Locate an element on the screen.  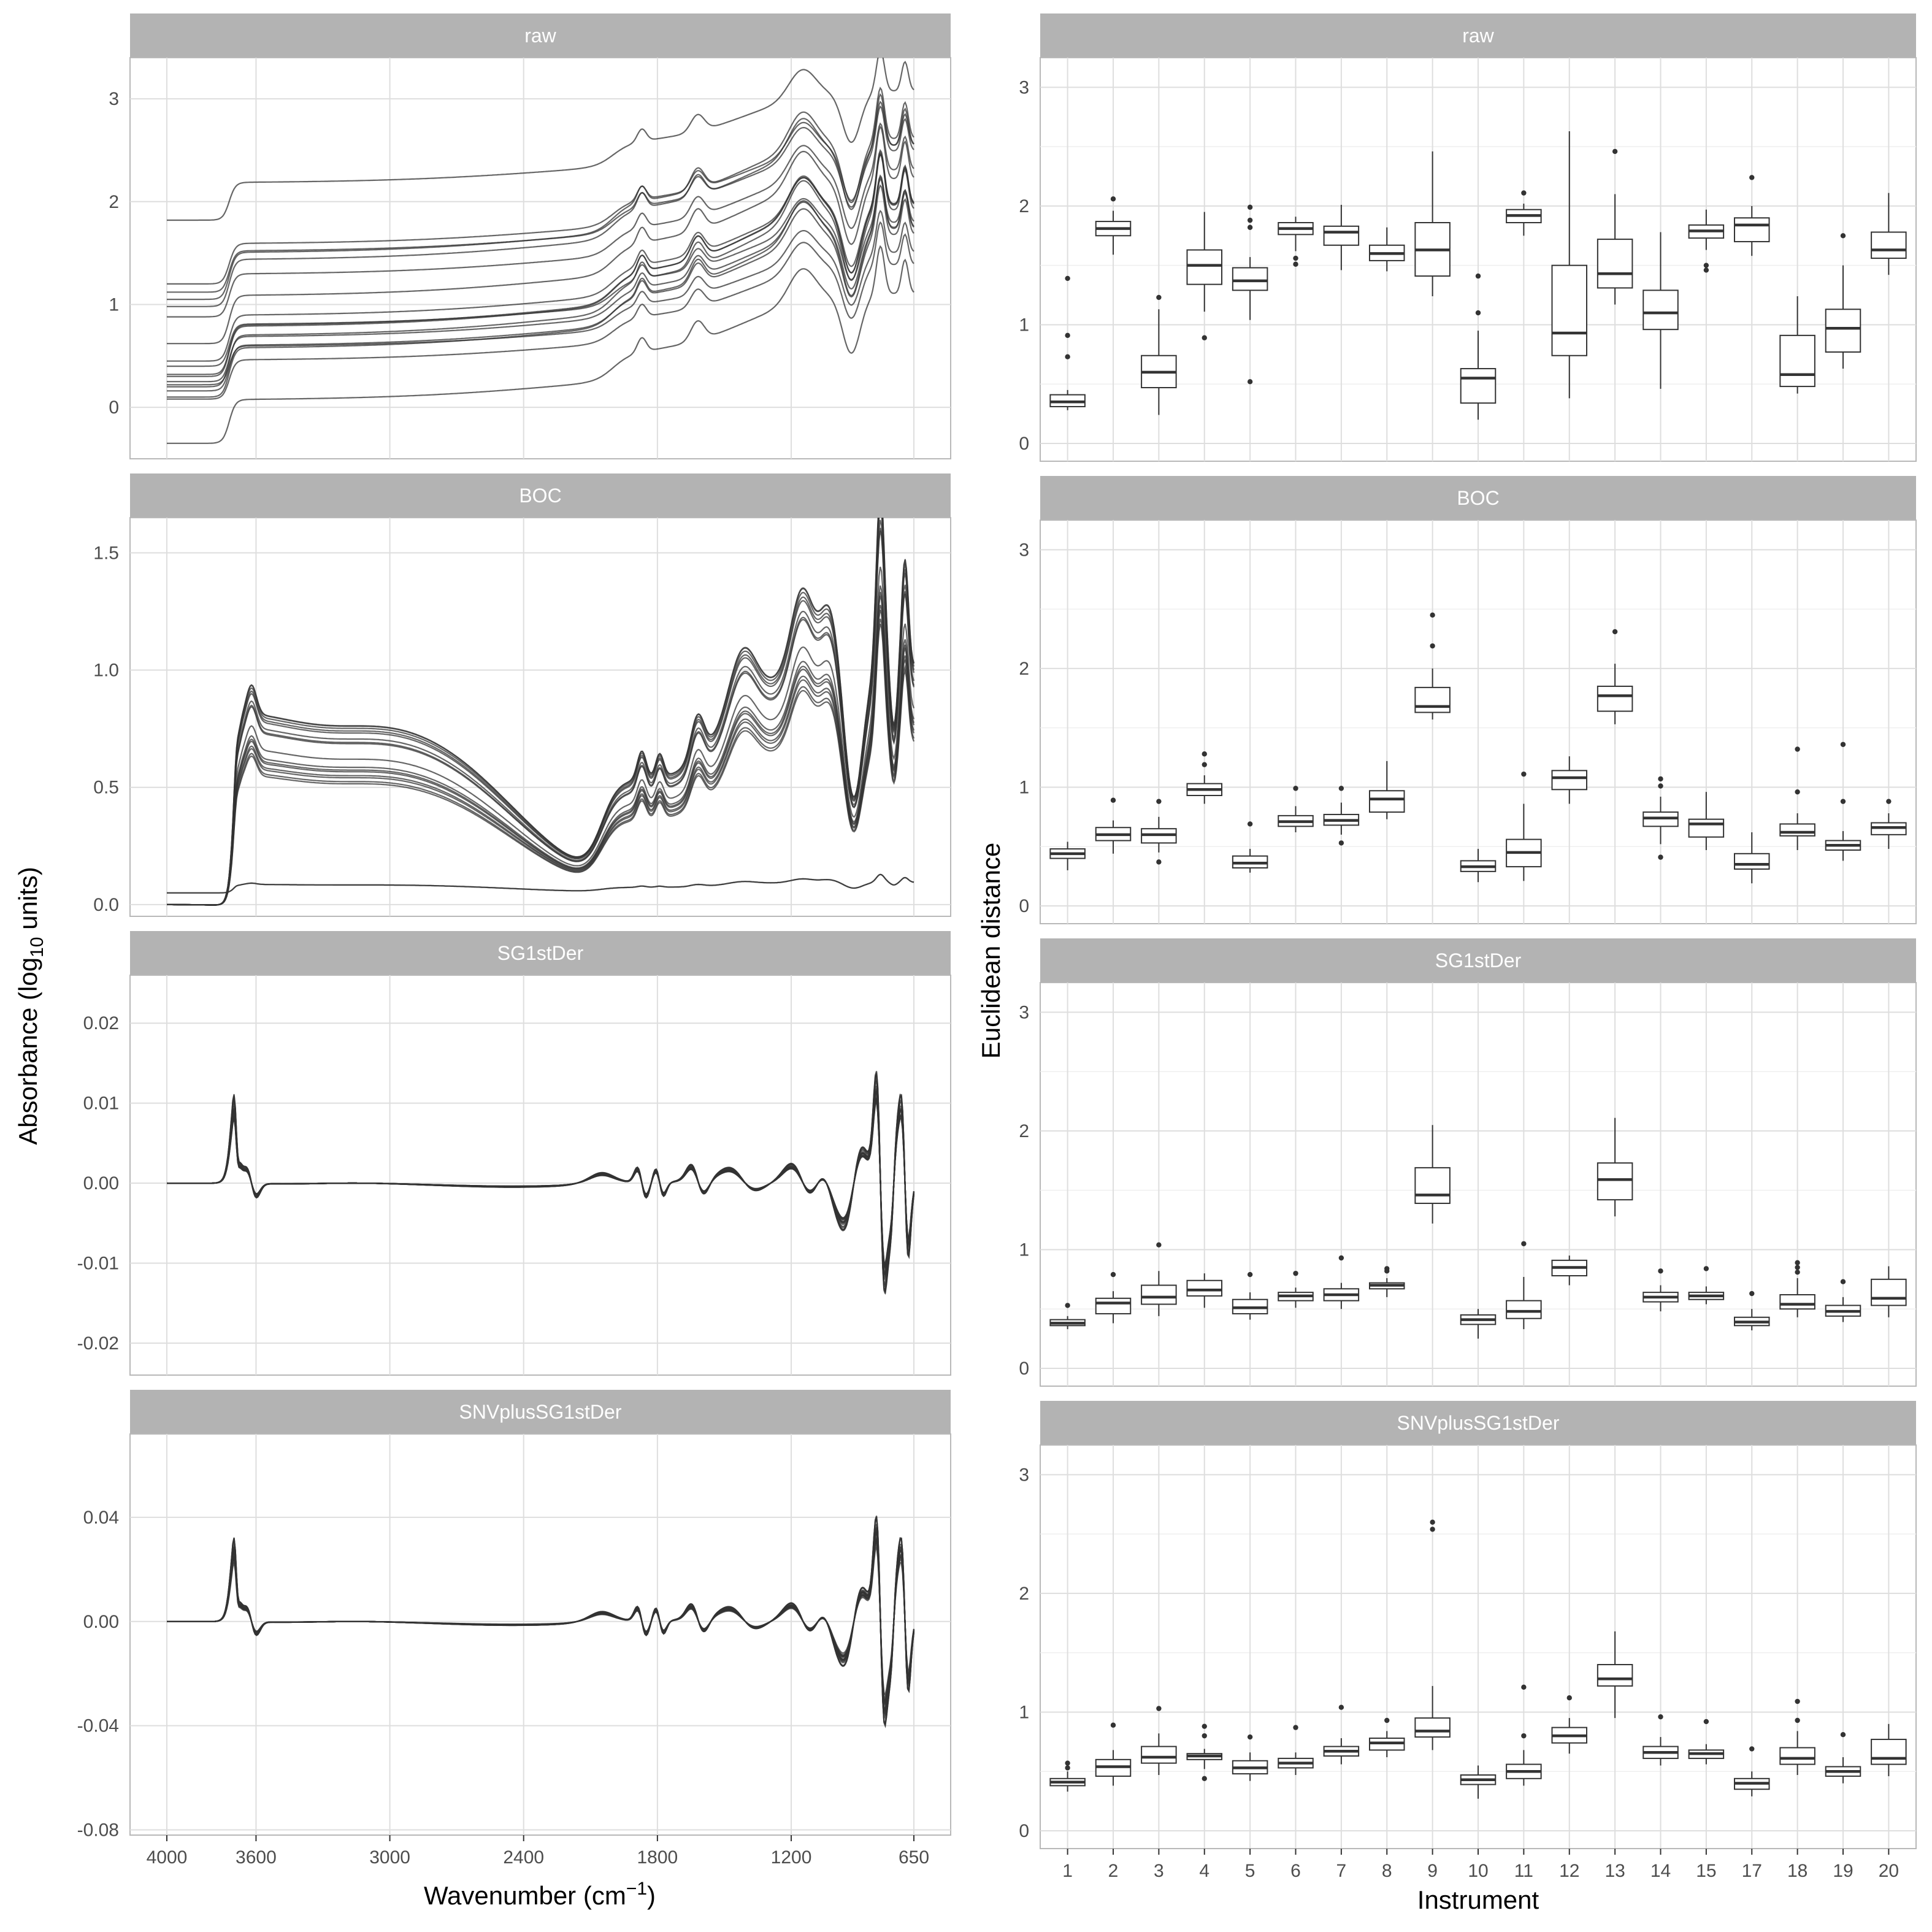
y-tick-label: 0.02 is located at coordinates (101, 1023).